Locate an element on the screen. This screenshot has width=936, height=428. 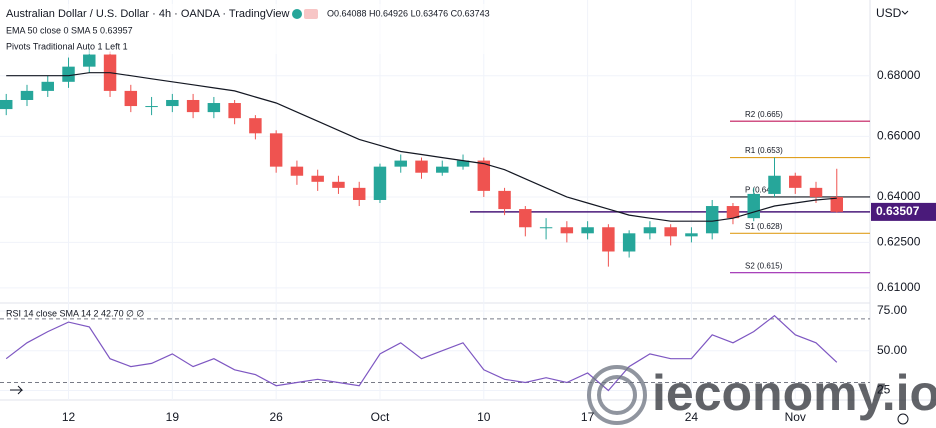
pivot-label: P (0.64) is located at coordinates (759, 190).